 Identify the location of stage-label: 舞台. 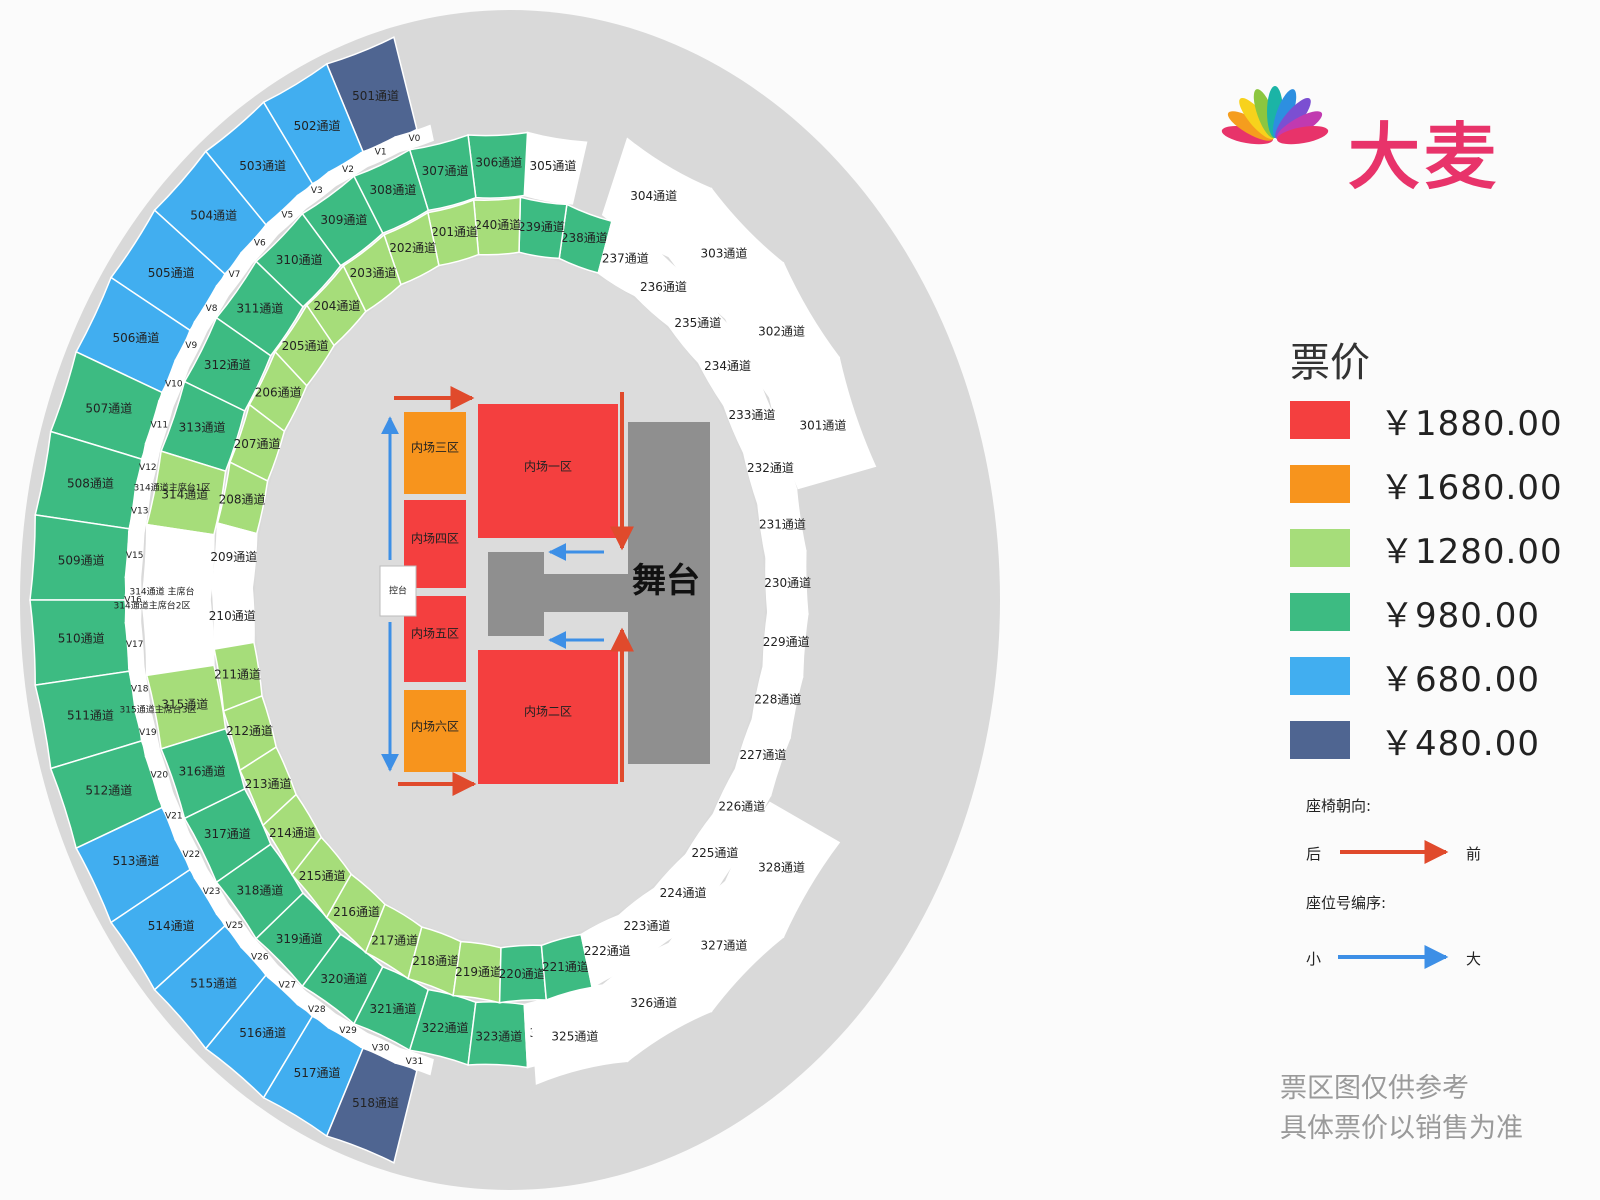
(666, 581).